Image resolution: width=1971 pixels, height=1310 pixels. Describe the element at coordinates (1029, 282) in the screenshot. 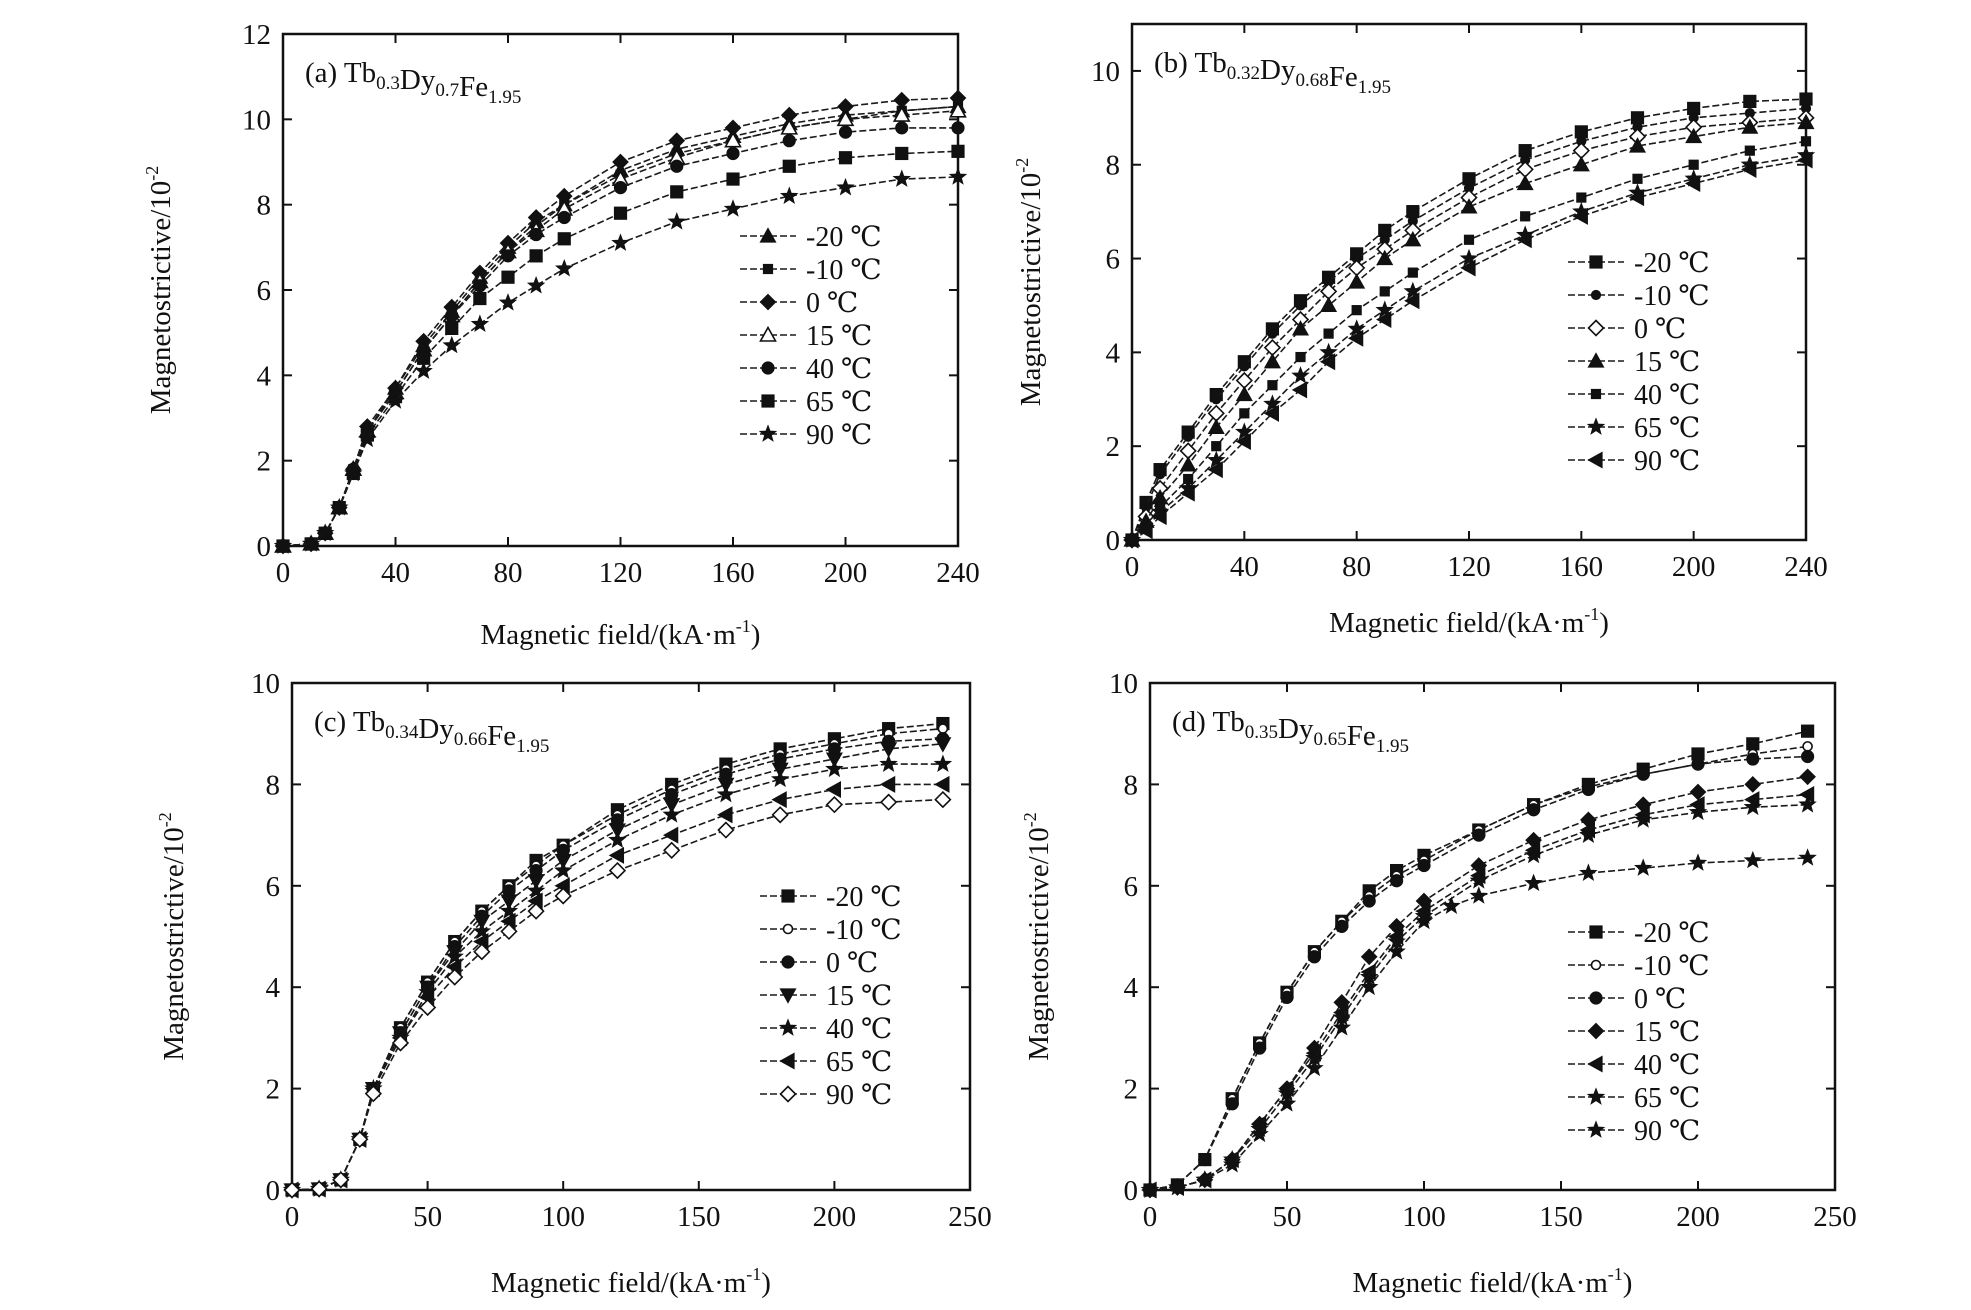

I see `y-axis-label-group: Magnetostrictive/10-2` at that location.